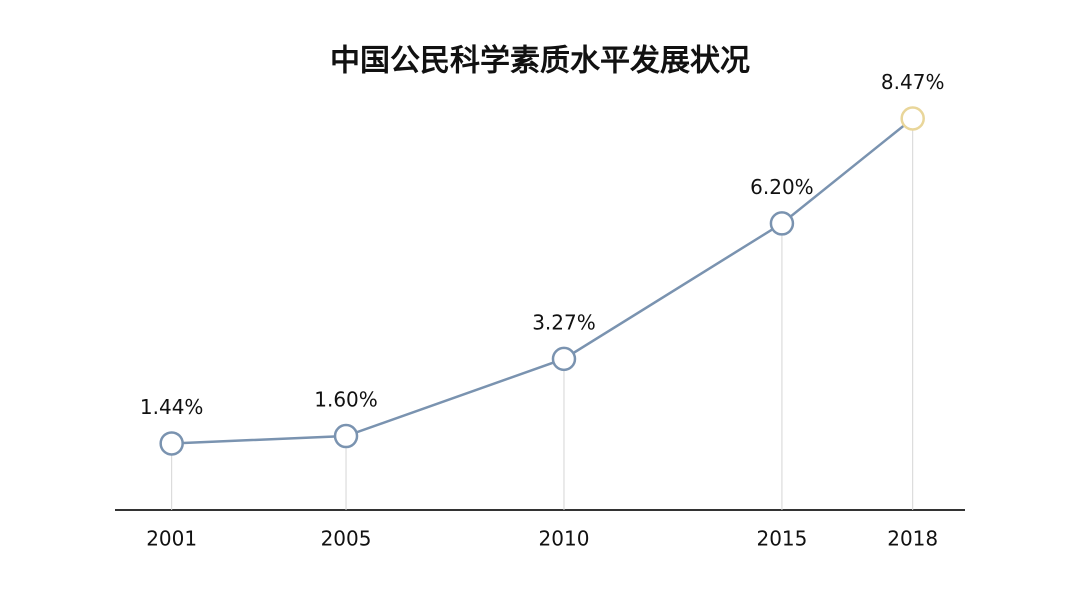 The image size is (1080, 596). I want to click on data-label: 8.47%, so click(913, 82).